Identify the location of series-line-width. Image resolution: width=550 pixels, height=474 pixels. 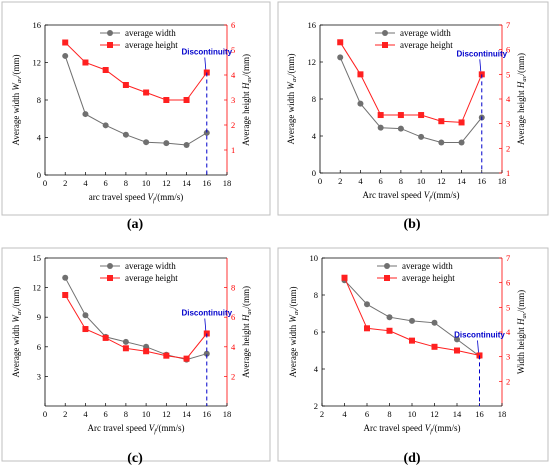
(136, 100).